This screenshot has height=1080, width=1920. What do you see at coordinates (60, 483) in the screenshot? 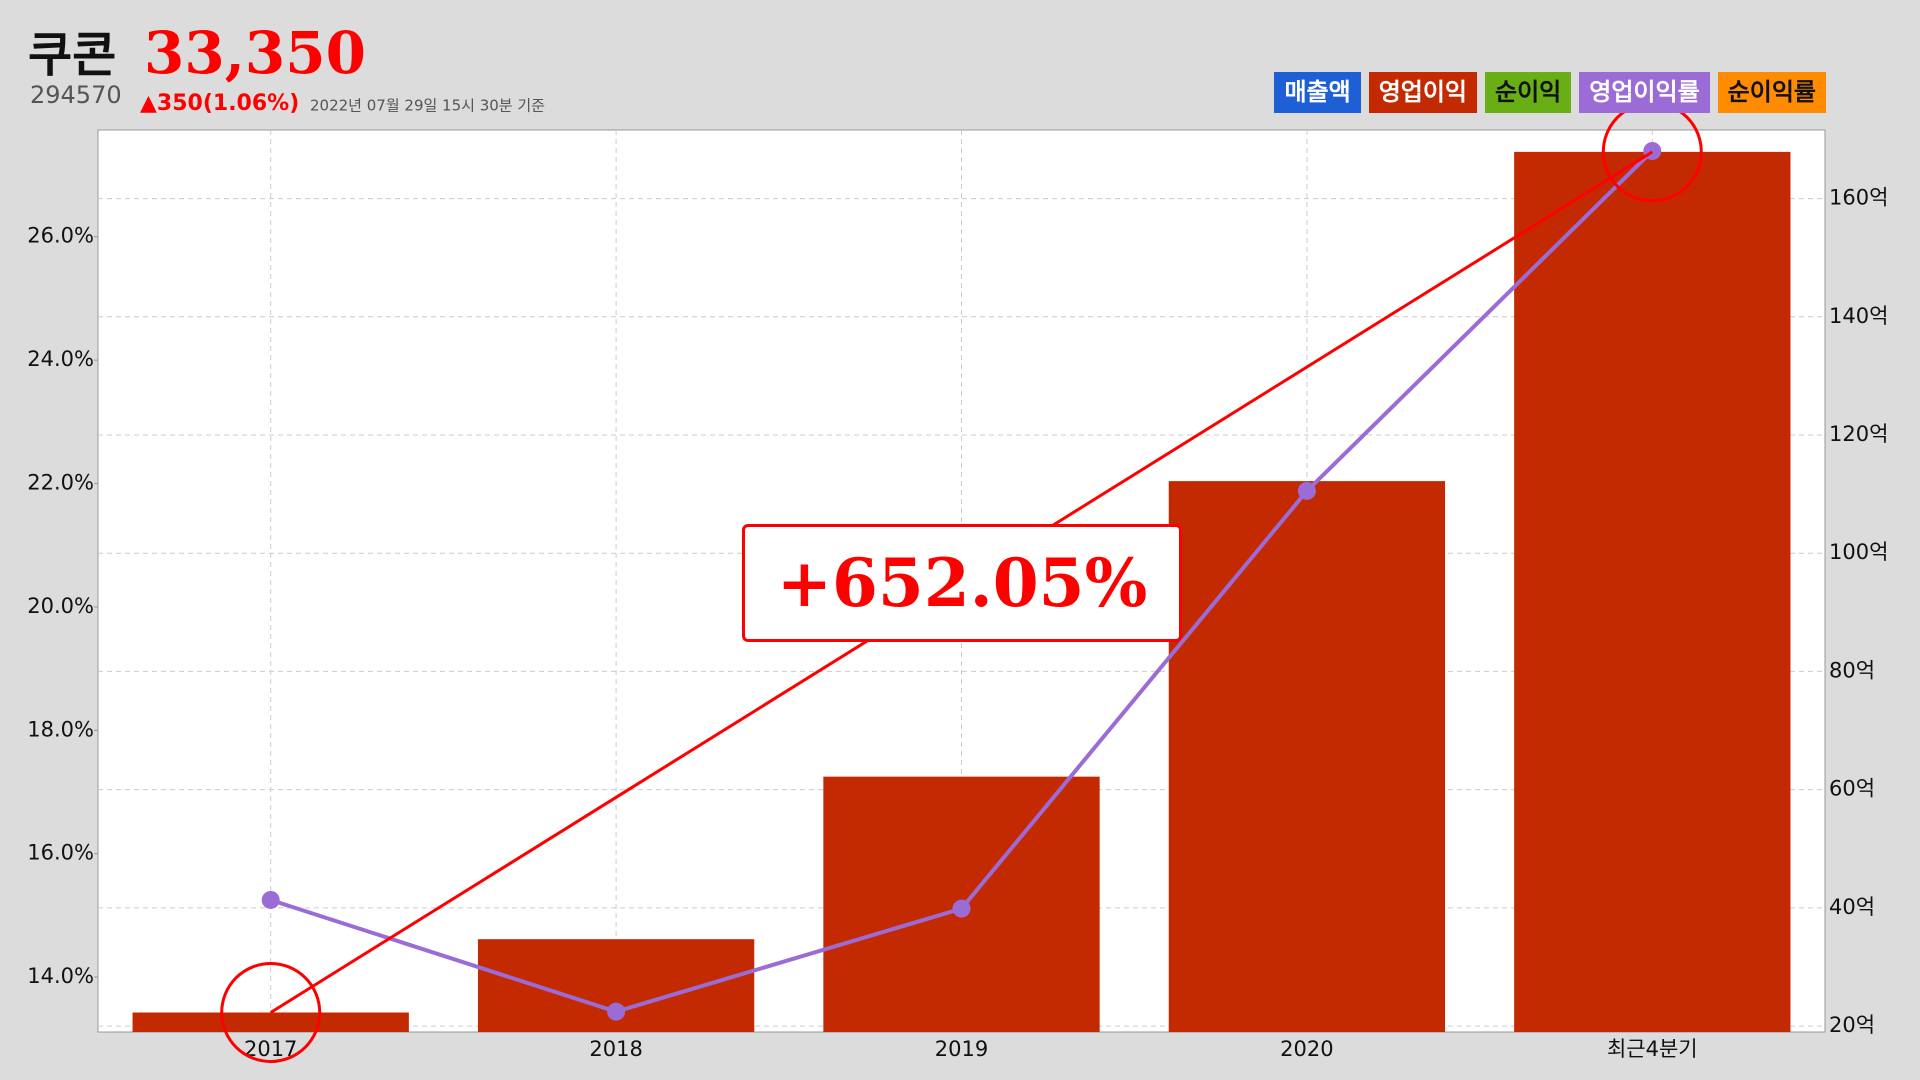
I see `y-tick-label: 22.0%` at bounding box center [60, 483].